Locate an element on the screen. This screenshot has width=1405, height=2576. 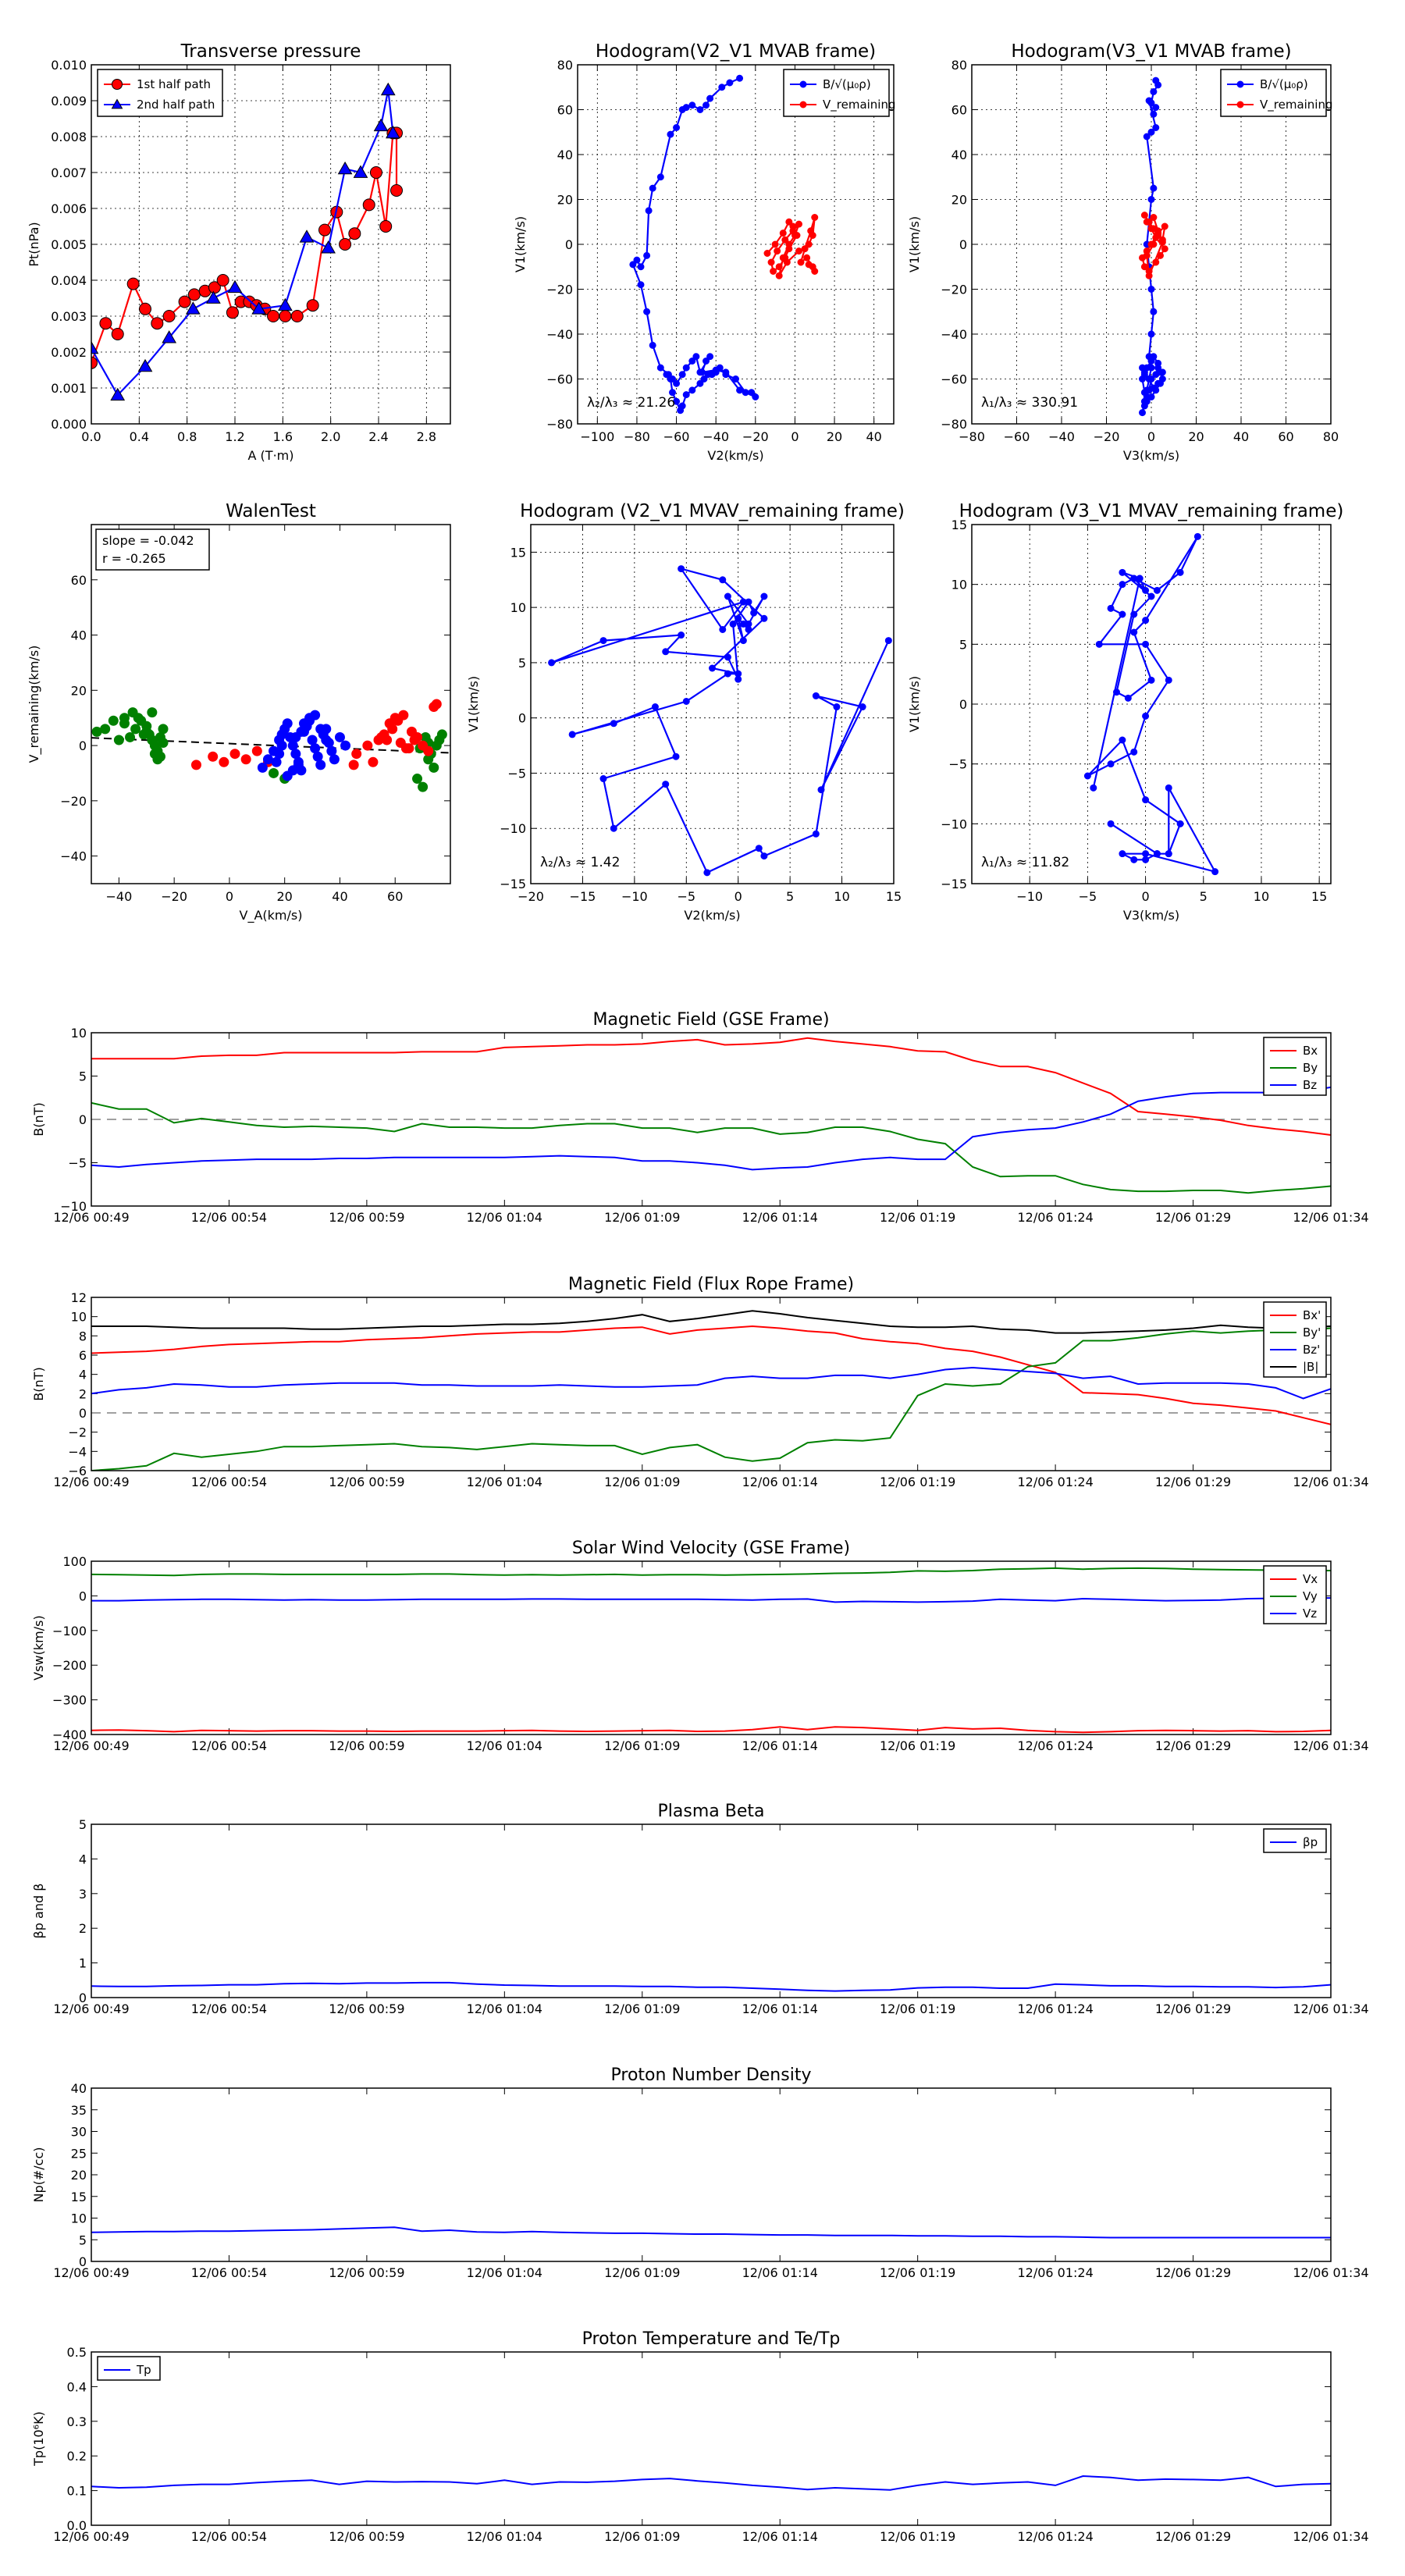
y-tick-label: 5 is located at coordinates (522, 663).